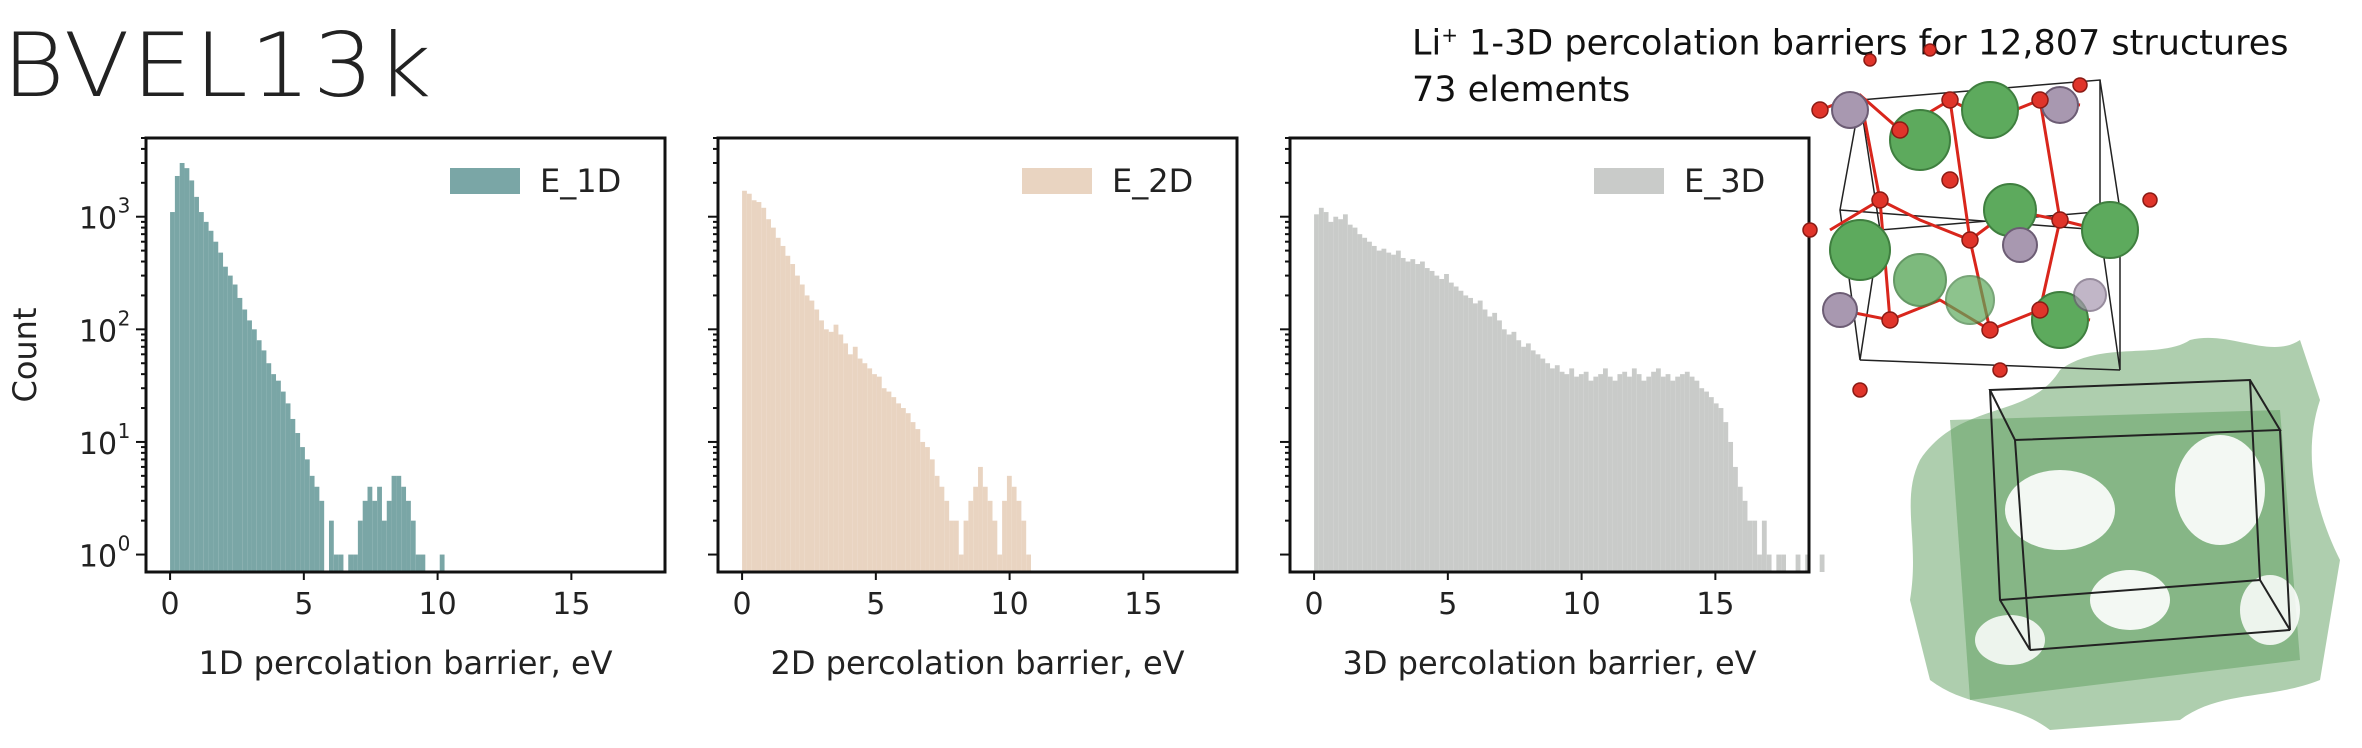 This screenshot has width=2362, height=748. Describe the element at coordinates (1152, 181) in the screenshot. I see `legend-label: E_2D` at that location.